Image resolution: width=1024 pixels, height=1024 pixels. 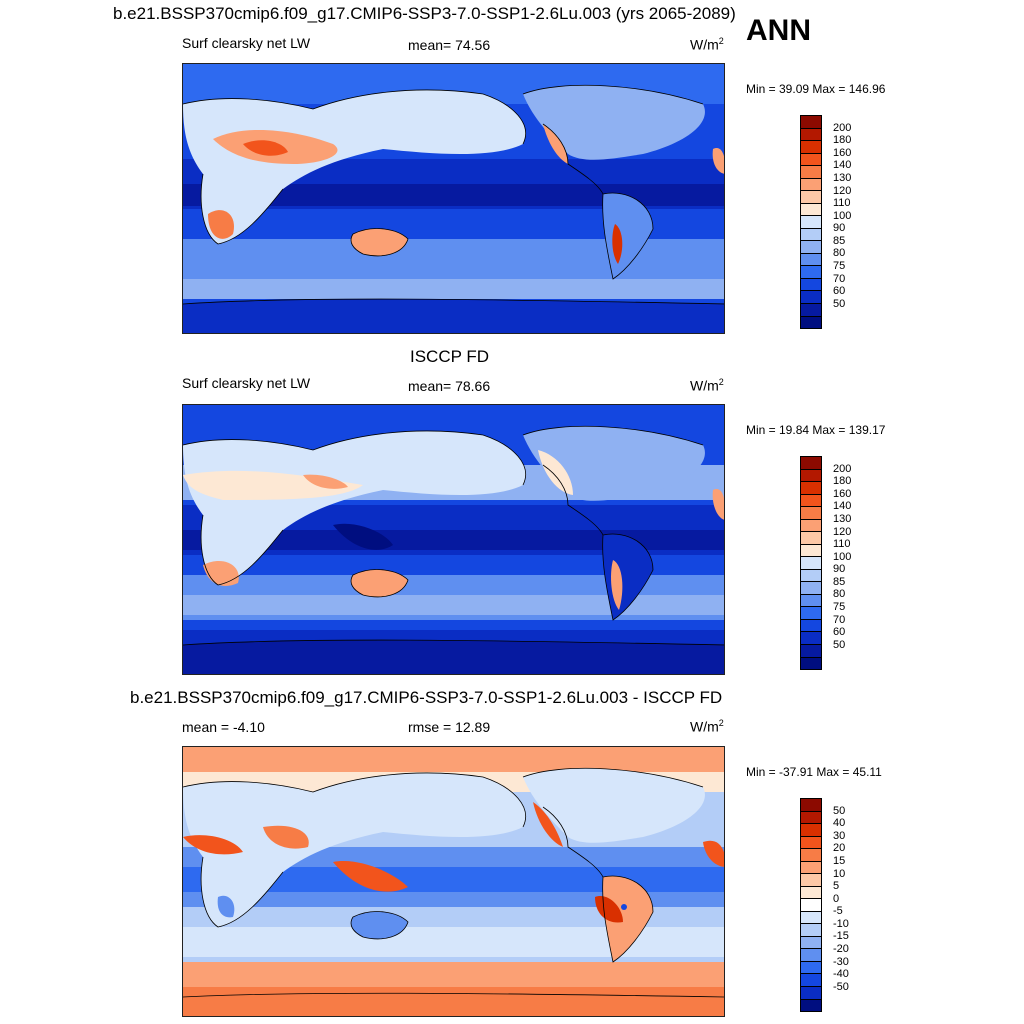 What do you see at coordinates (453, 881) in the screenshot?
I see `panel3-map` at bounding box center [453, 881].